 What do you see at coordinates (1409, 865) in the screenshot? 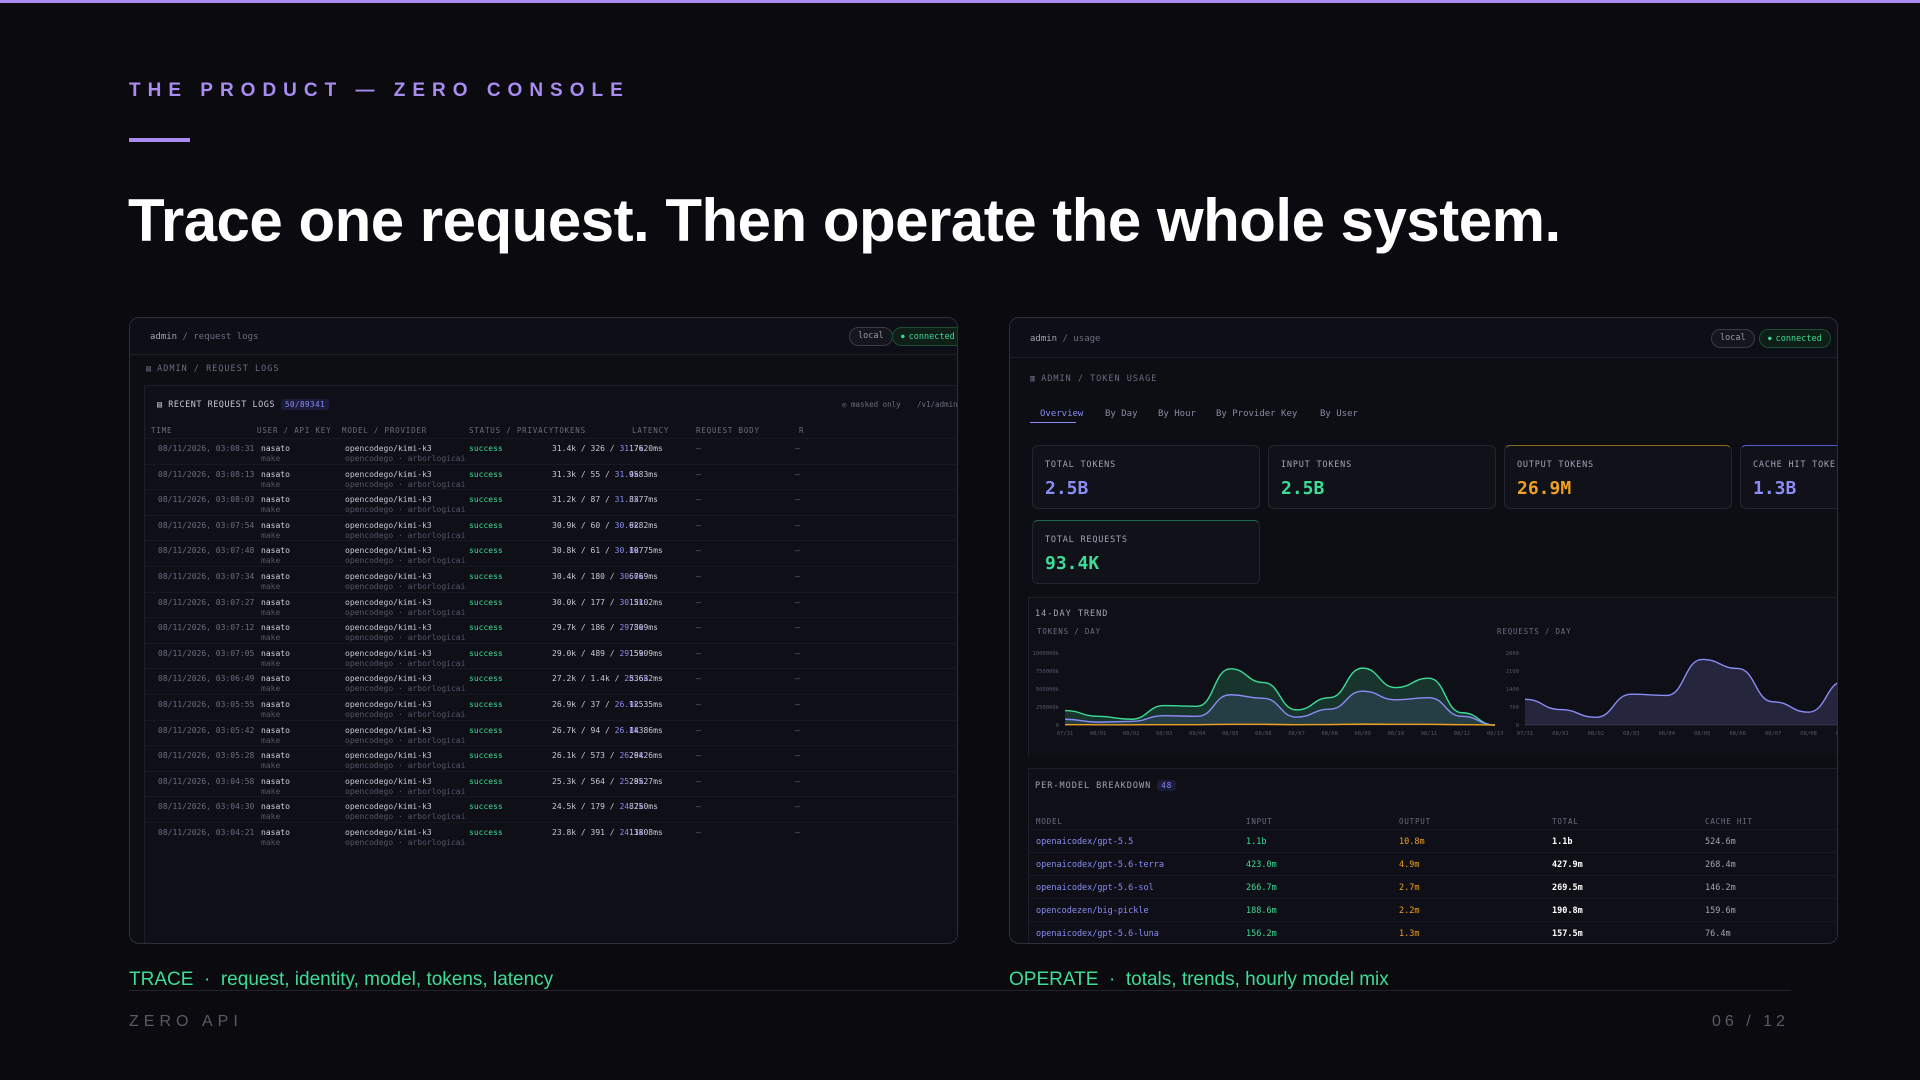
I see `output-value: 4.9m` at bounding box center [1409, 865].